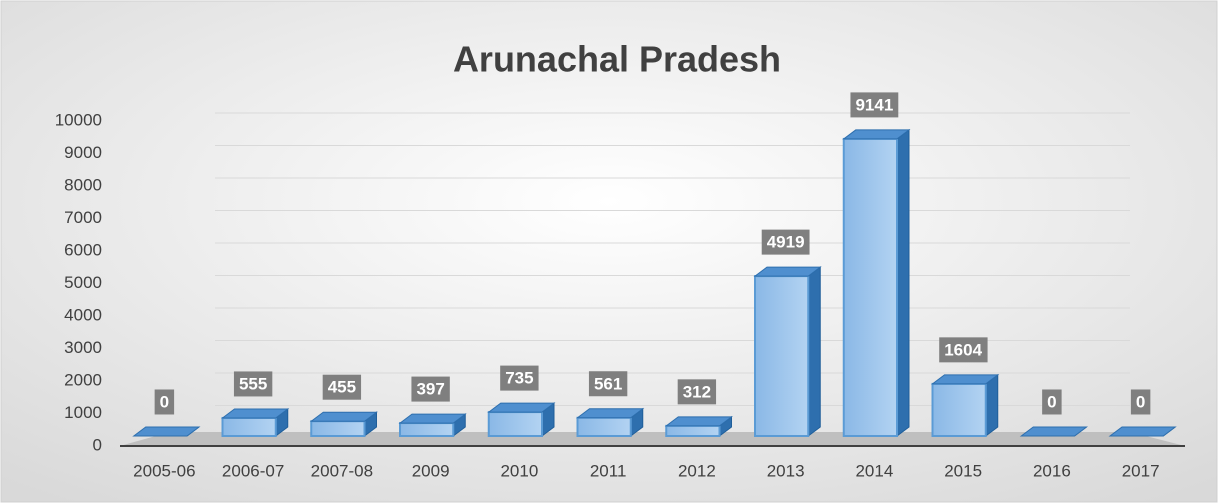 This screenshot has height=503, width=1218. Describe the element at coordinates (164, 470) in the screenshot. I see `x-tick-label: 2005-06` at that location.